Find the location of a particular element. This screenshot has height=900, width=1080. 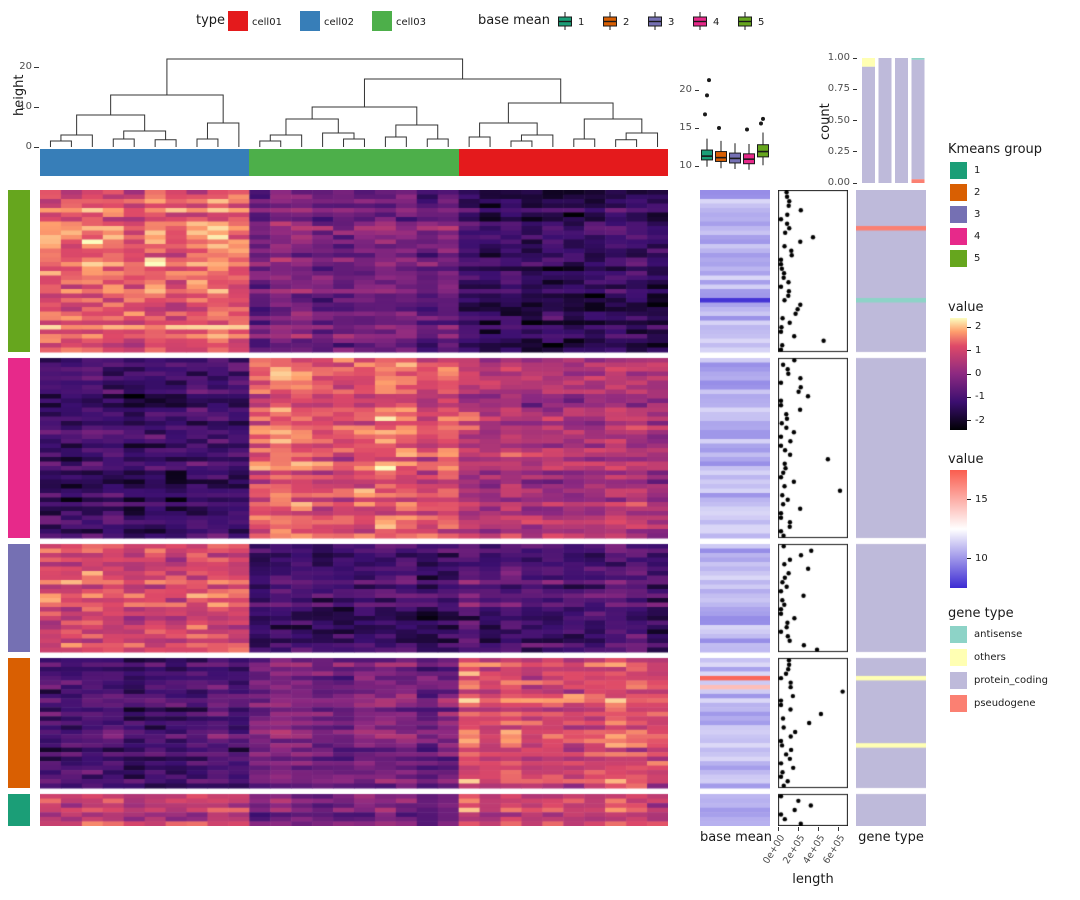

value-main-legend-title: value is located at coordinates (966, 307).